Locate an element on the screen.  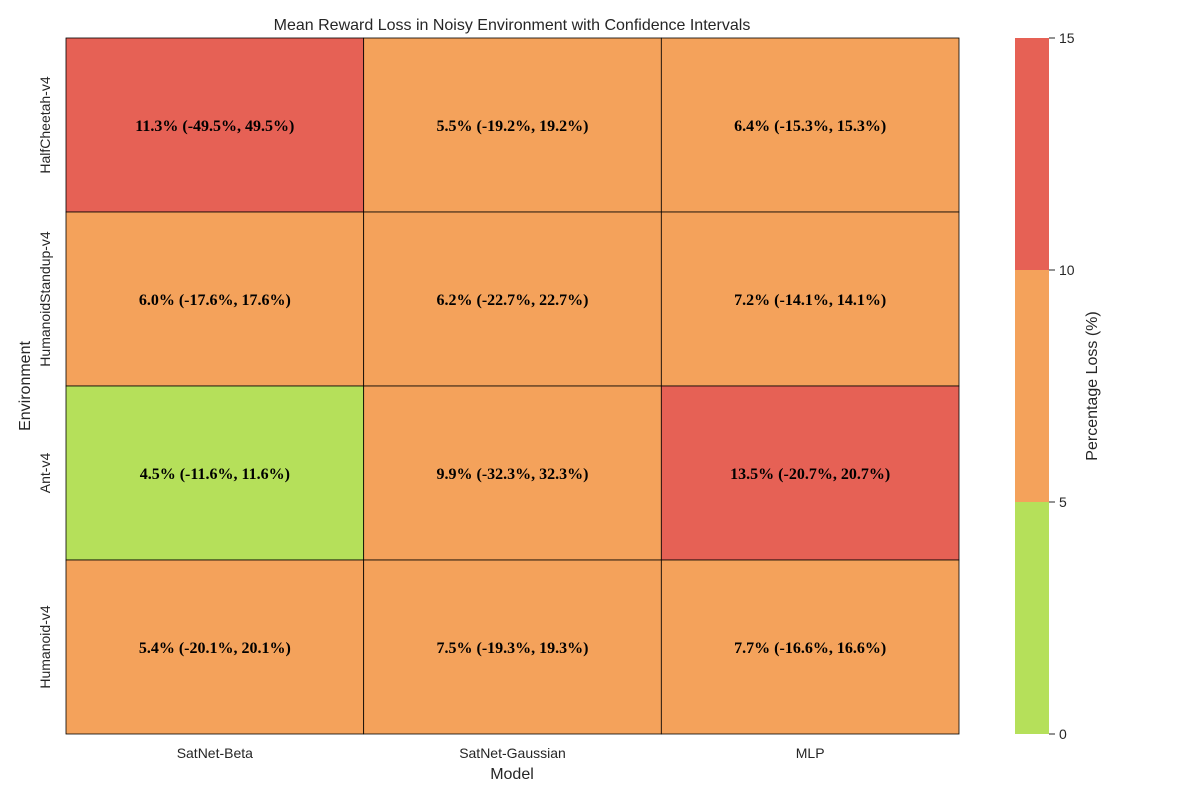
colorbar: 0 5 10 15 is located at coordinates (1045, 386).